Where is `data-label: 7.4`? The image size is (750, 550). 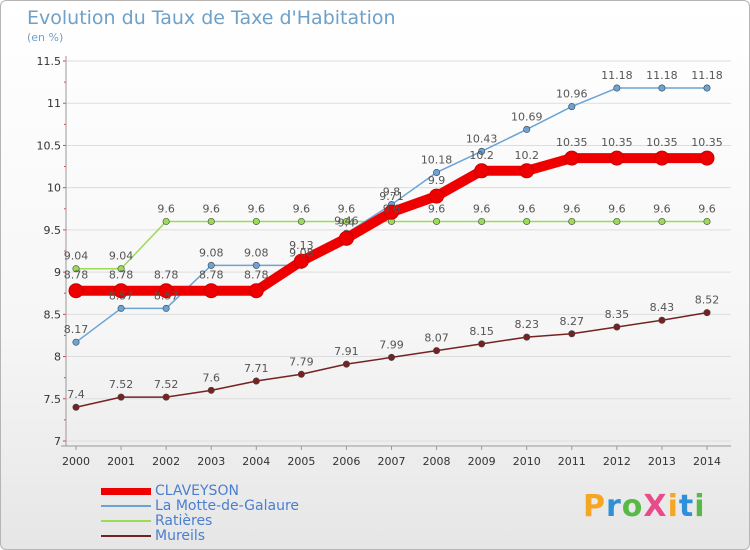 data-label: 7.4 is located at coordinates (76, 394).